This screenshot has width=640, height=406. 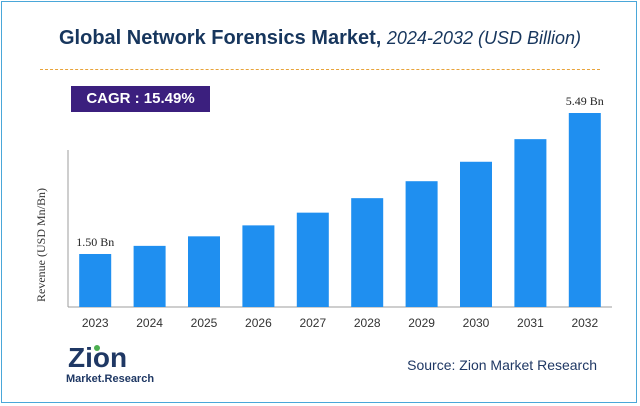 I want to click on bar-2025, so click(x=204, y=271).